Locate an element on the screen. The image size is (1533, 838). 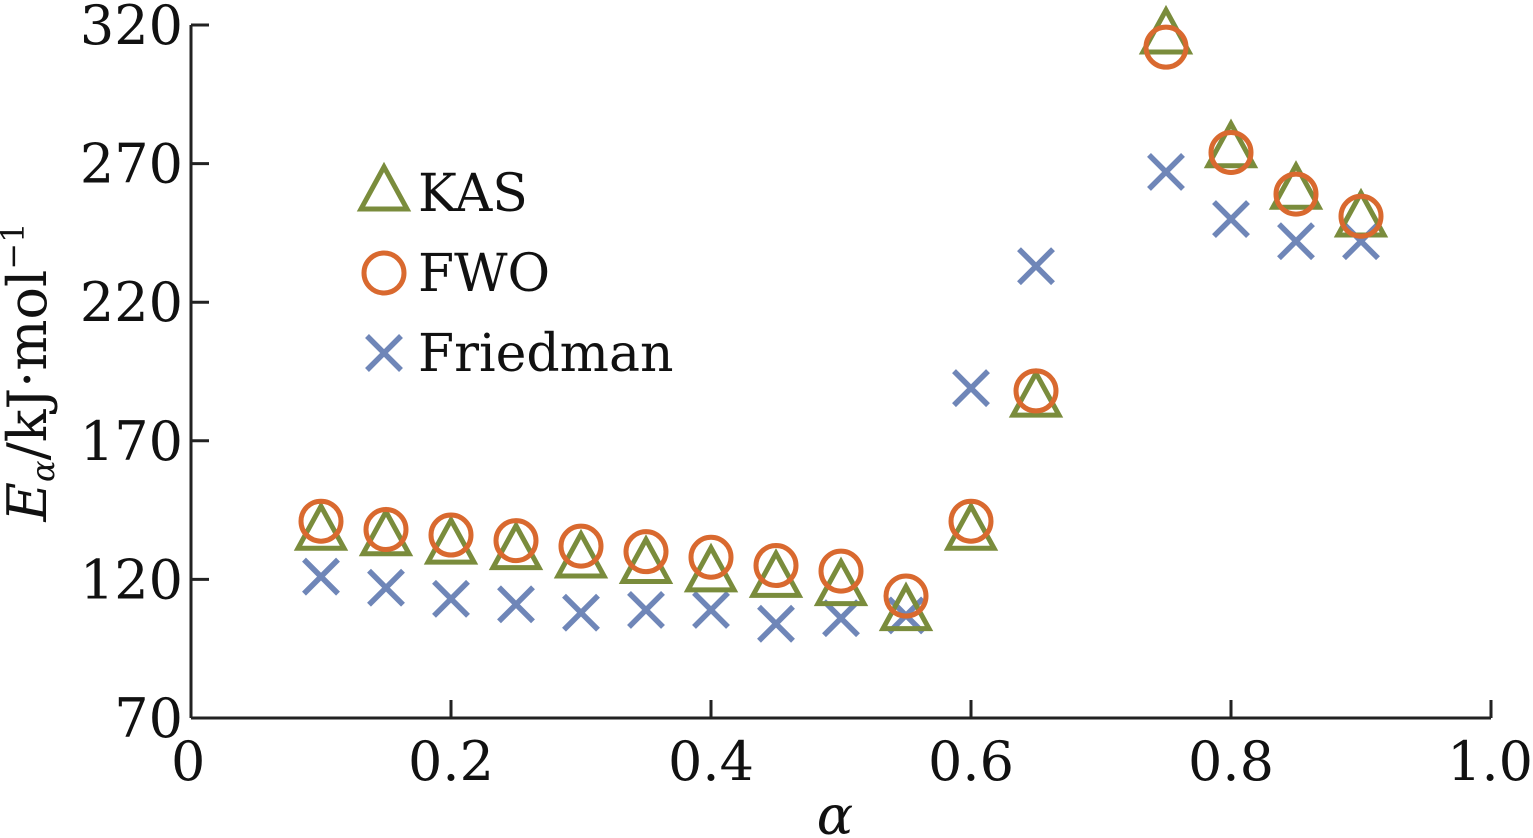
y-axis-title-exponent: −1 is located at coordinates (16, 246).